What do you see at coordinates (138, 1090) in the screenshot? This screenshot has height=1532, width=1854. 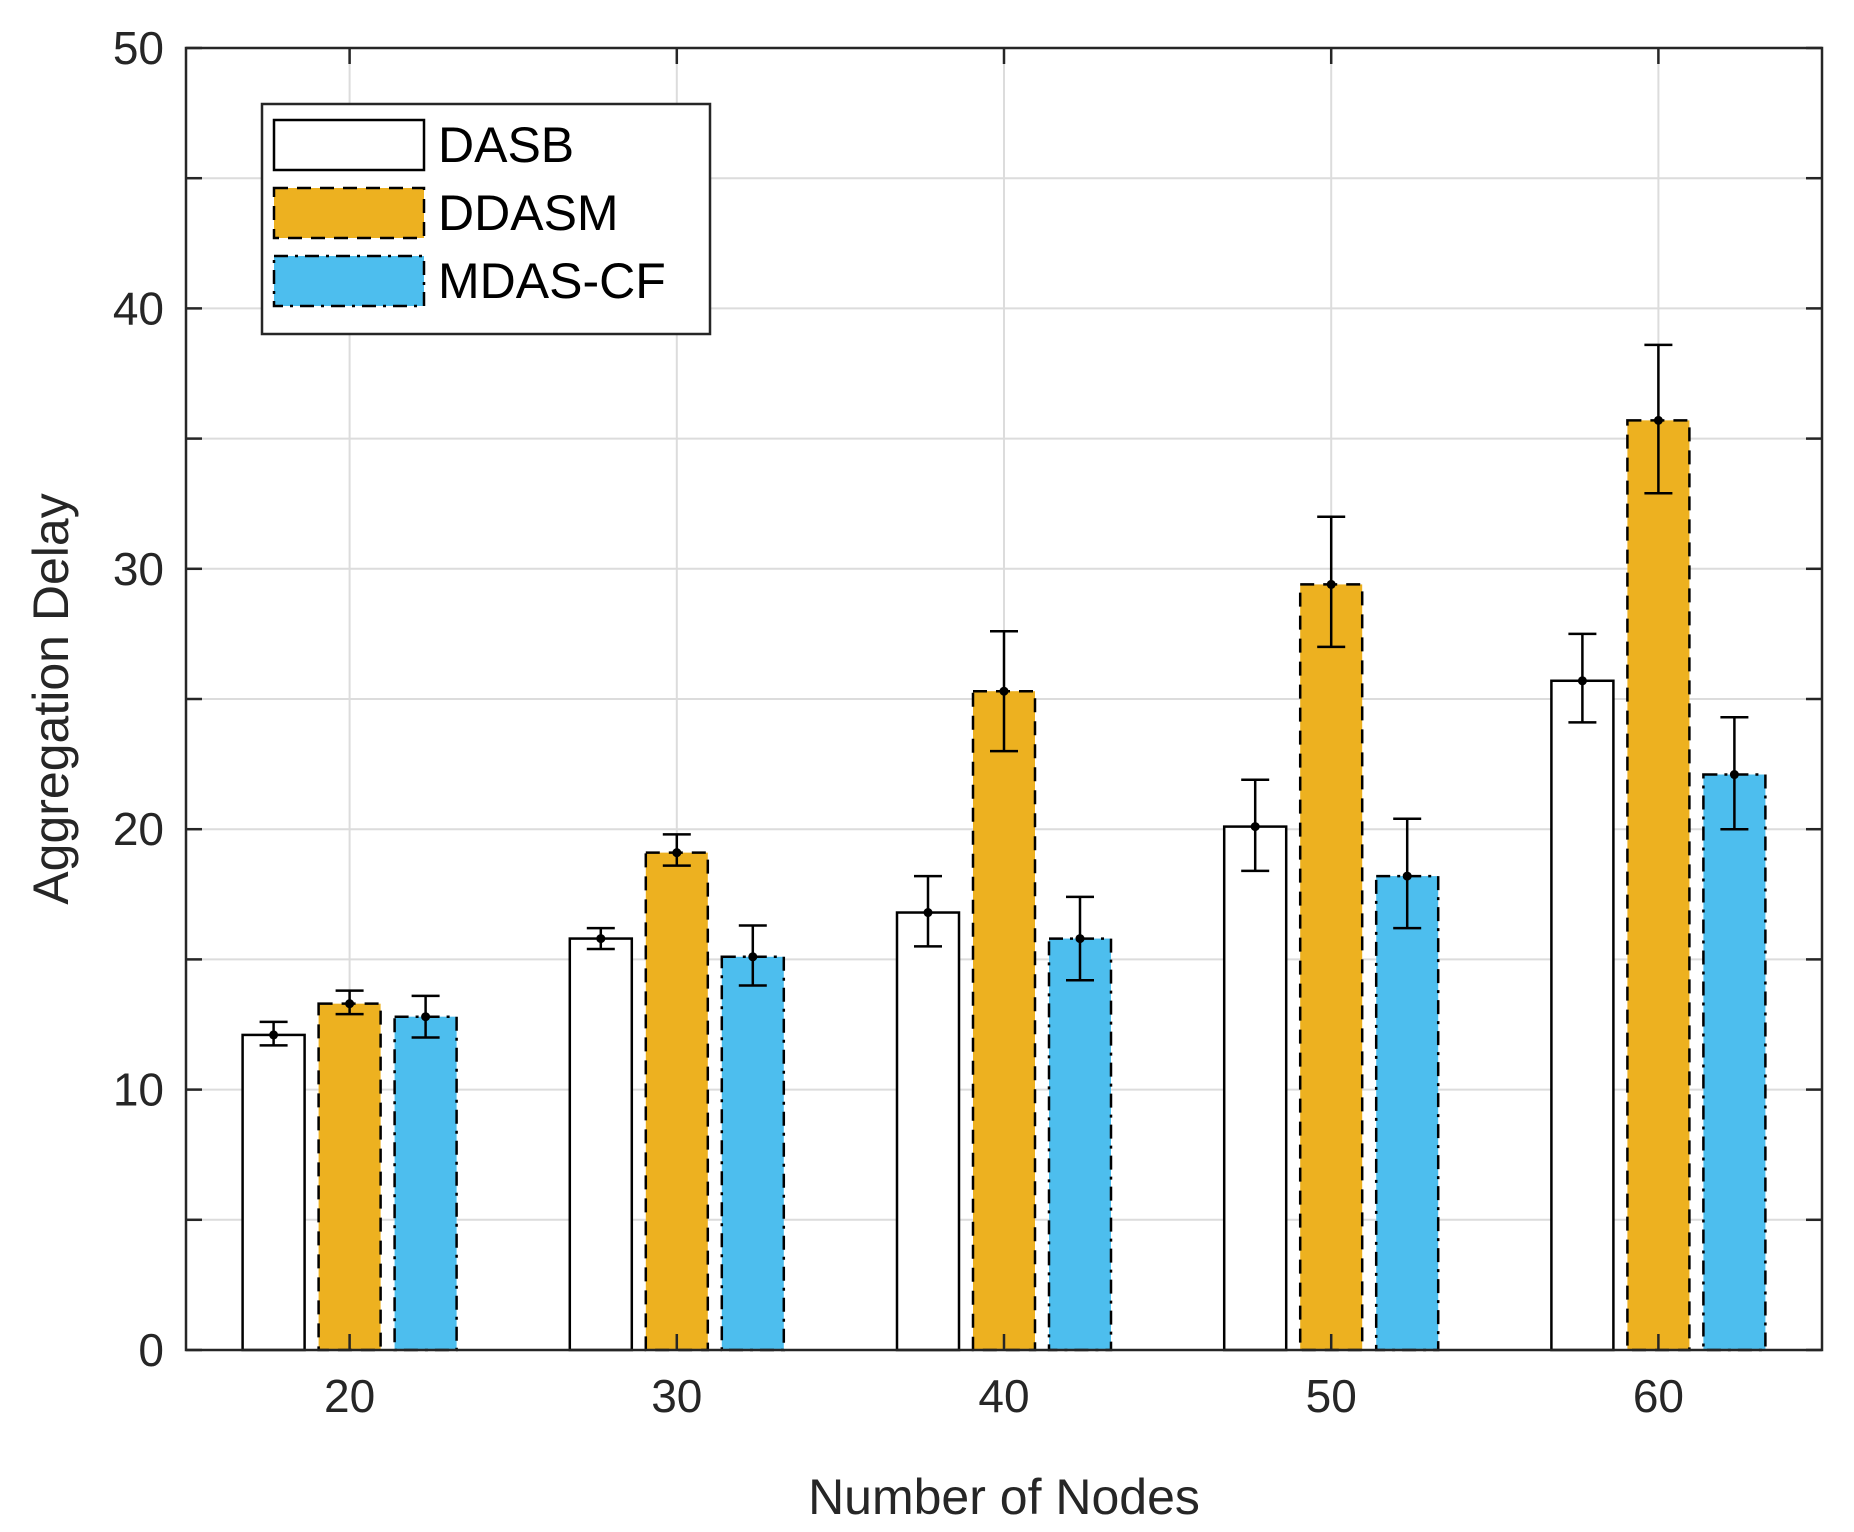 I see `y-tick-label: 10` at bounding box center [138, 1090].